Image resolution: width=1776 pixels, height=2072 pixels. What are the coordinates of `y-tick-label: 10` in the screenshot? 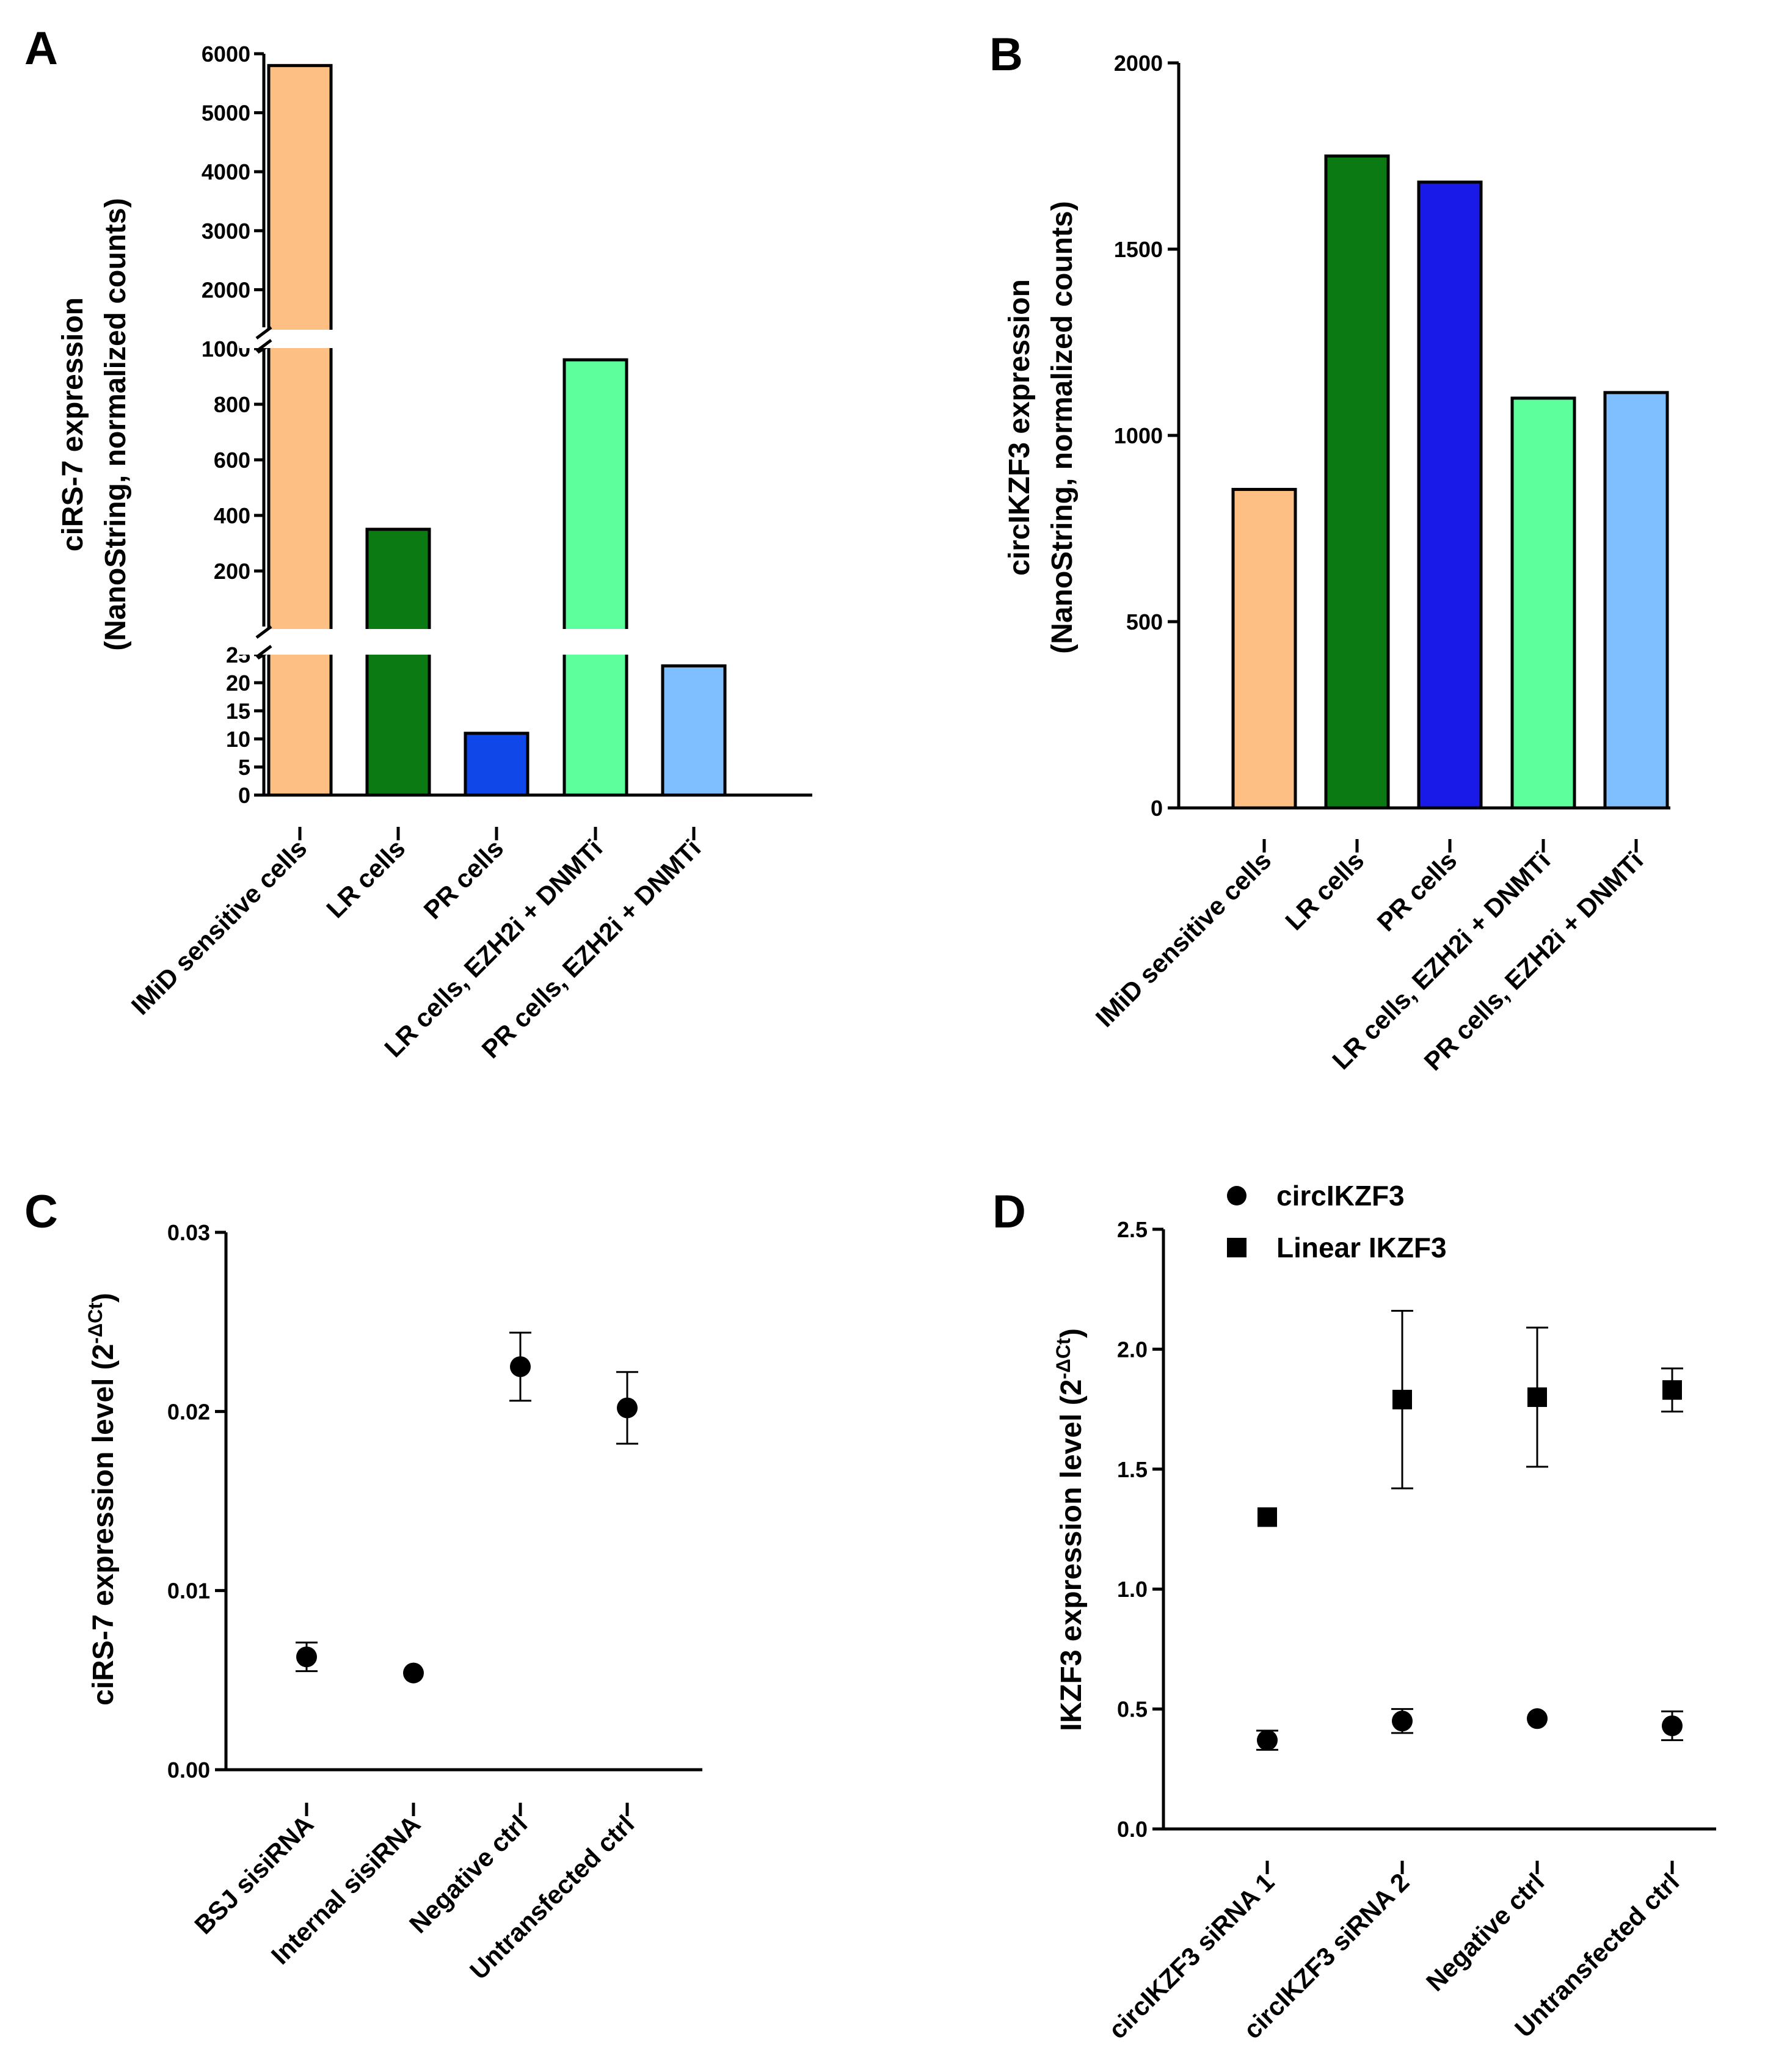 It's located at (238, 739).